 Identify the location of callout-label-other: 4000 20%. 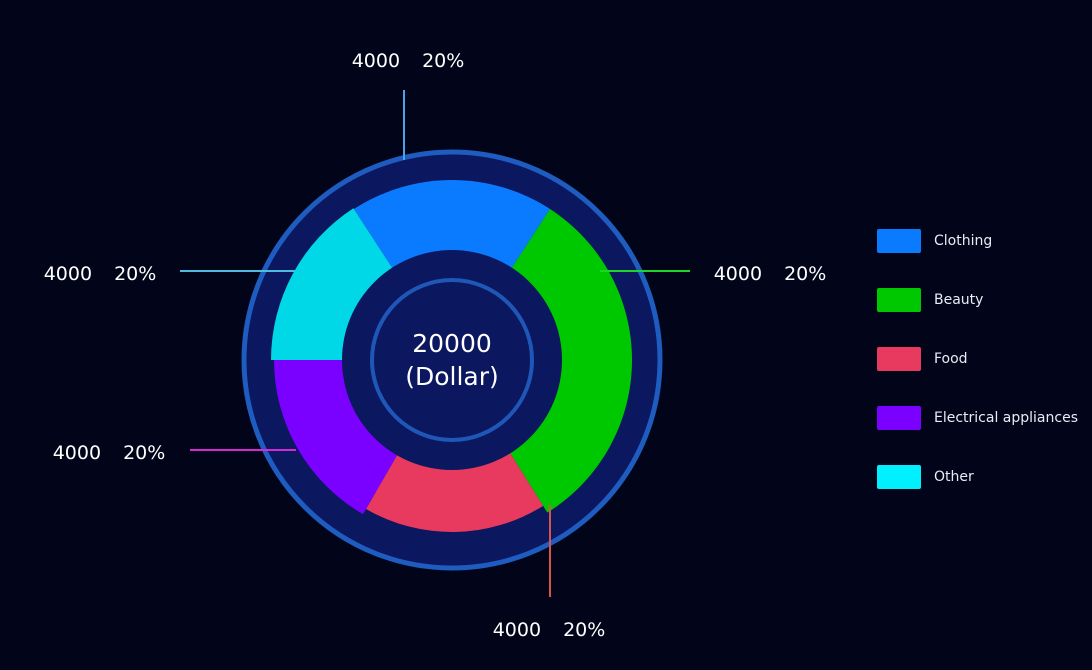
(100, 274).